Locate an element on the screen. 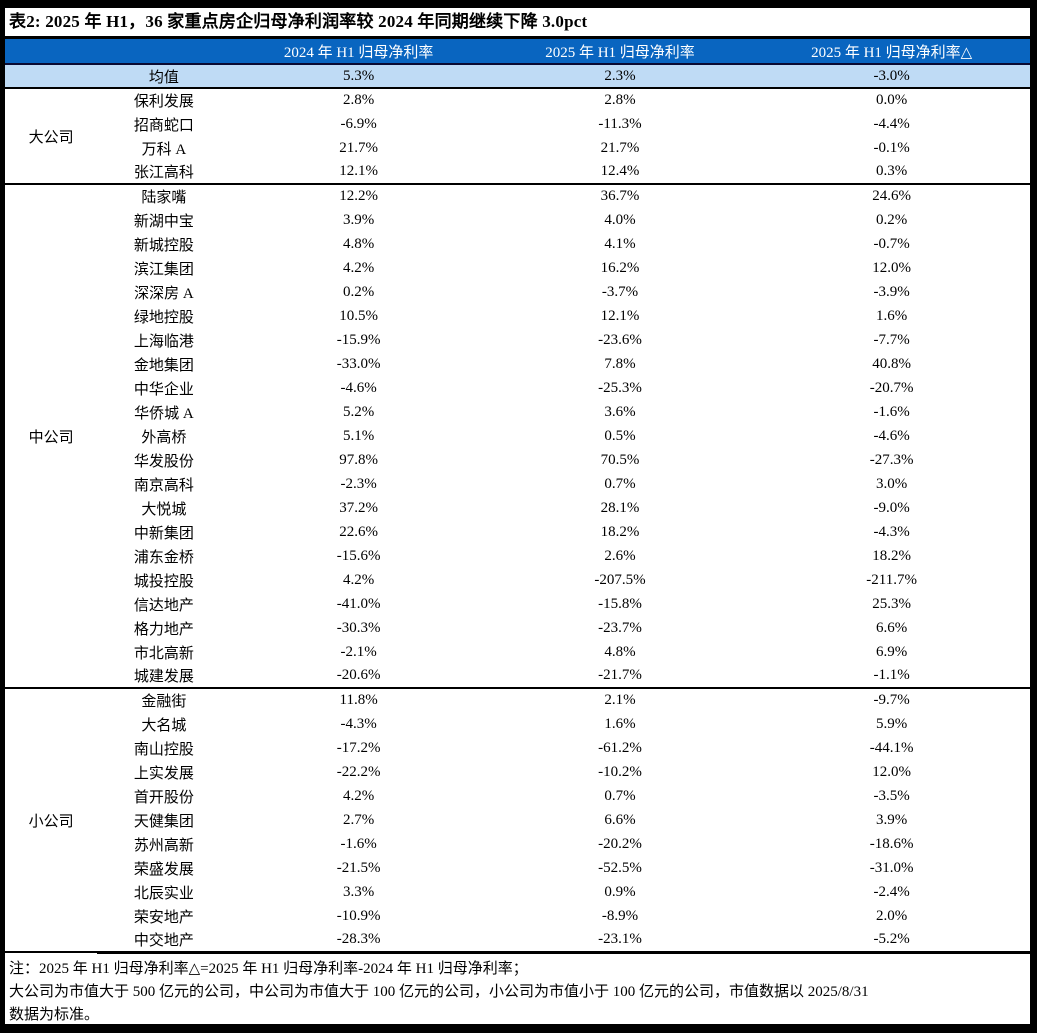 The image size is (1037, 1033). value-delta: -1.6% is located at coordinates (891, 411).